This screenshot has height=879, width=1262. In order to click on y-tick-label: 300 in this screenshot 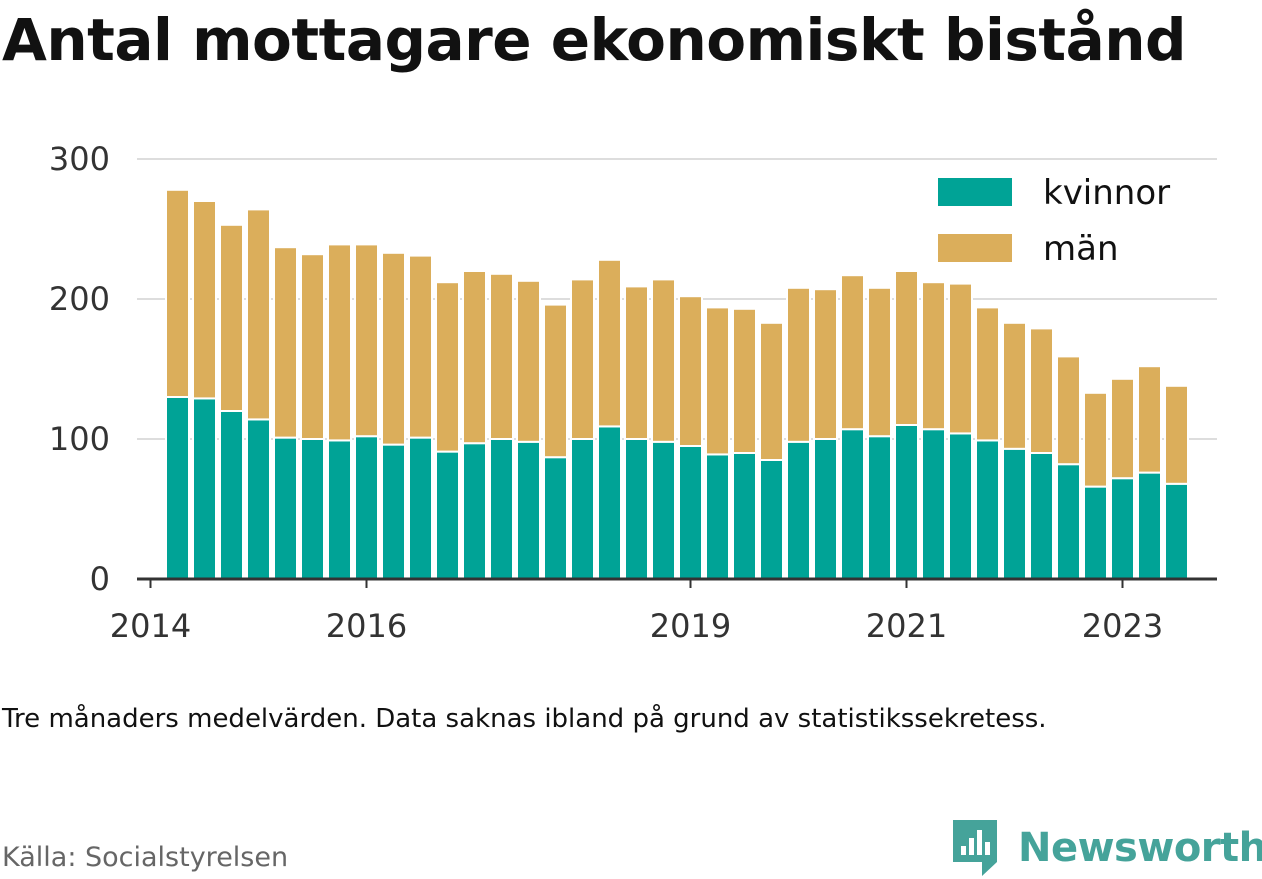, I will do `click(79, 159)`.